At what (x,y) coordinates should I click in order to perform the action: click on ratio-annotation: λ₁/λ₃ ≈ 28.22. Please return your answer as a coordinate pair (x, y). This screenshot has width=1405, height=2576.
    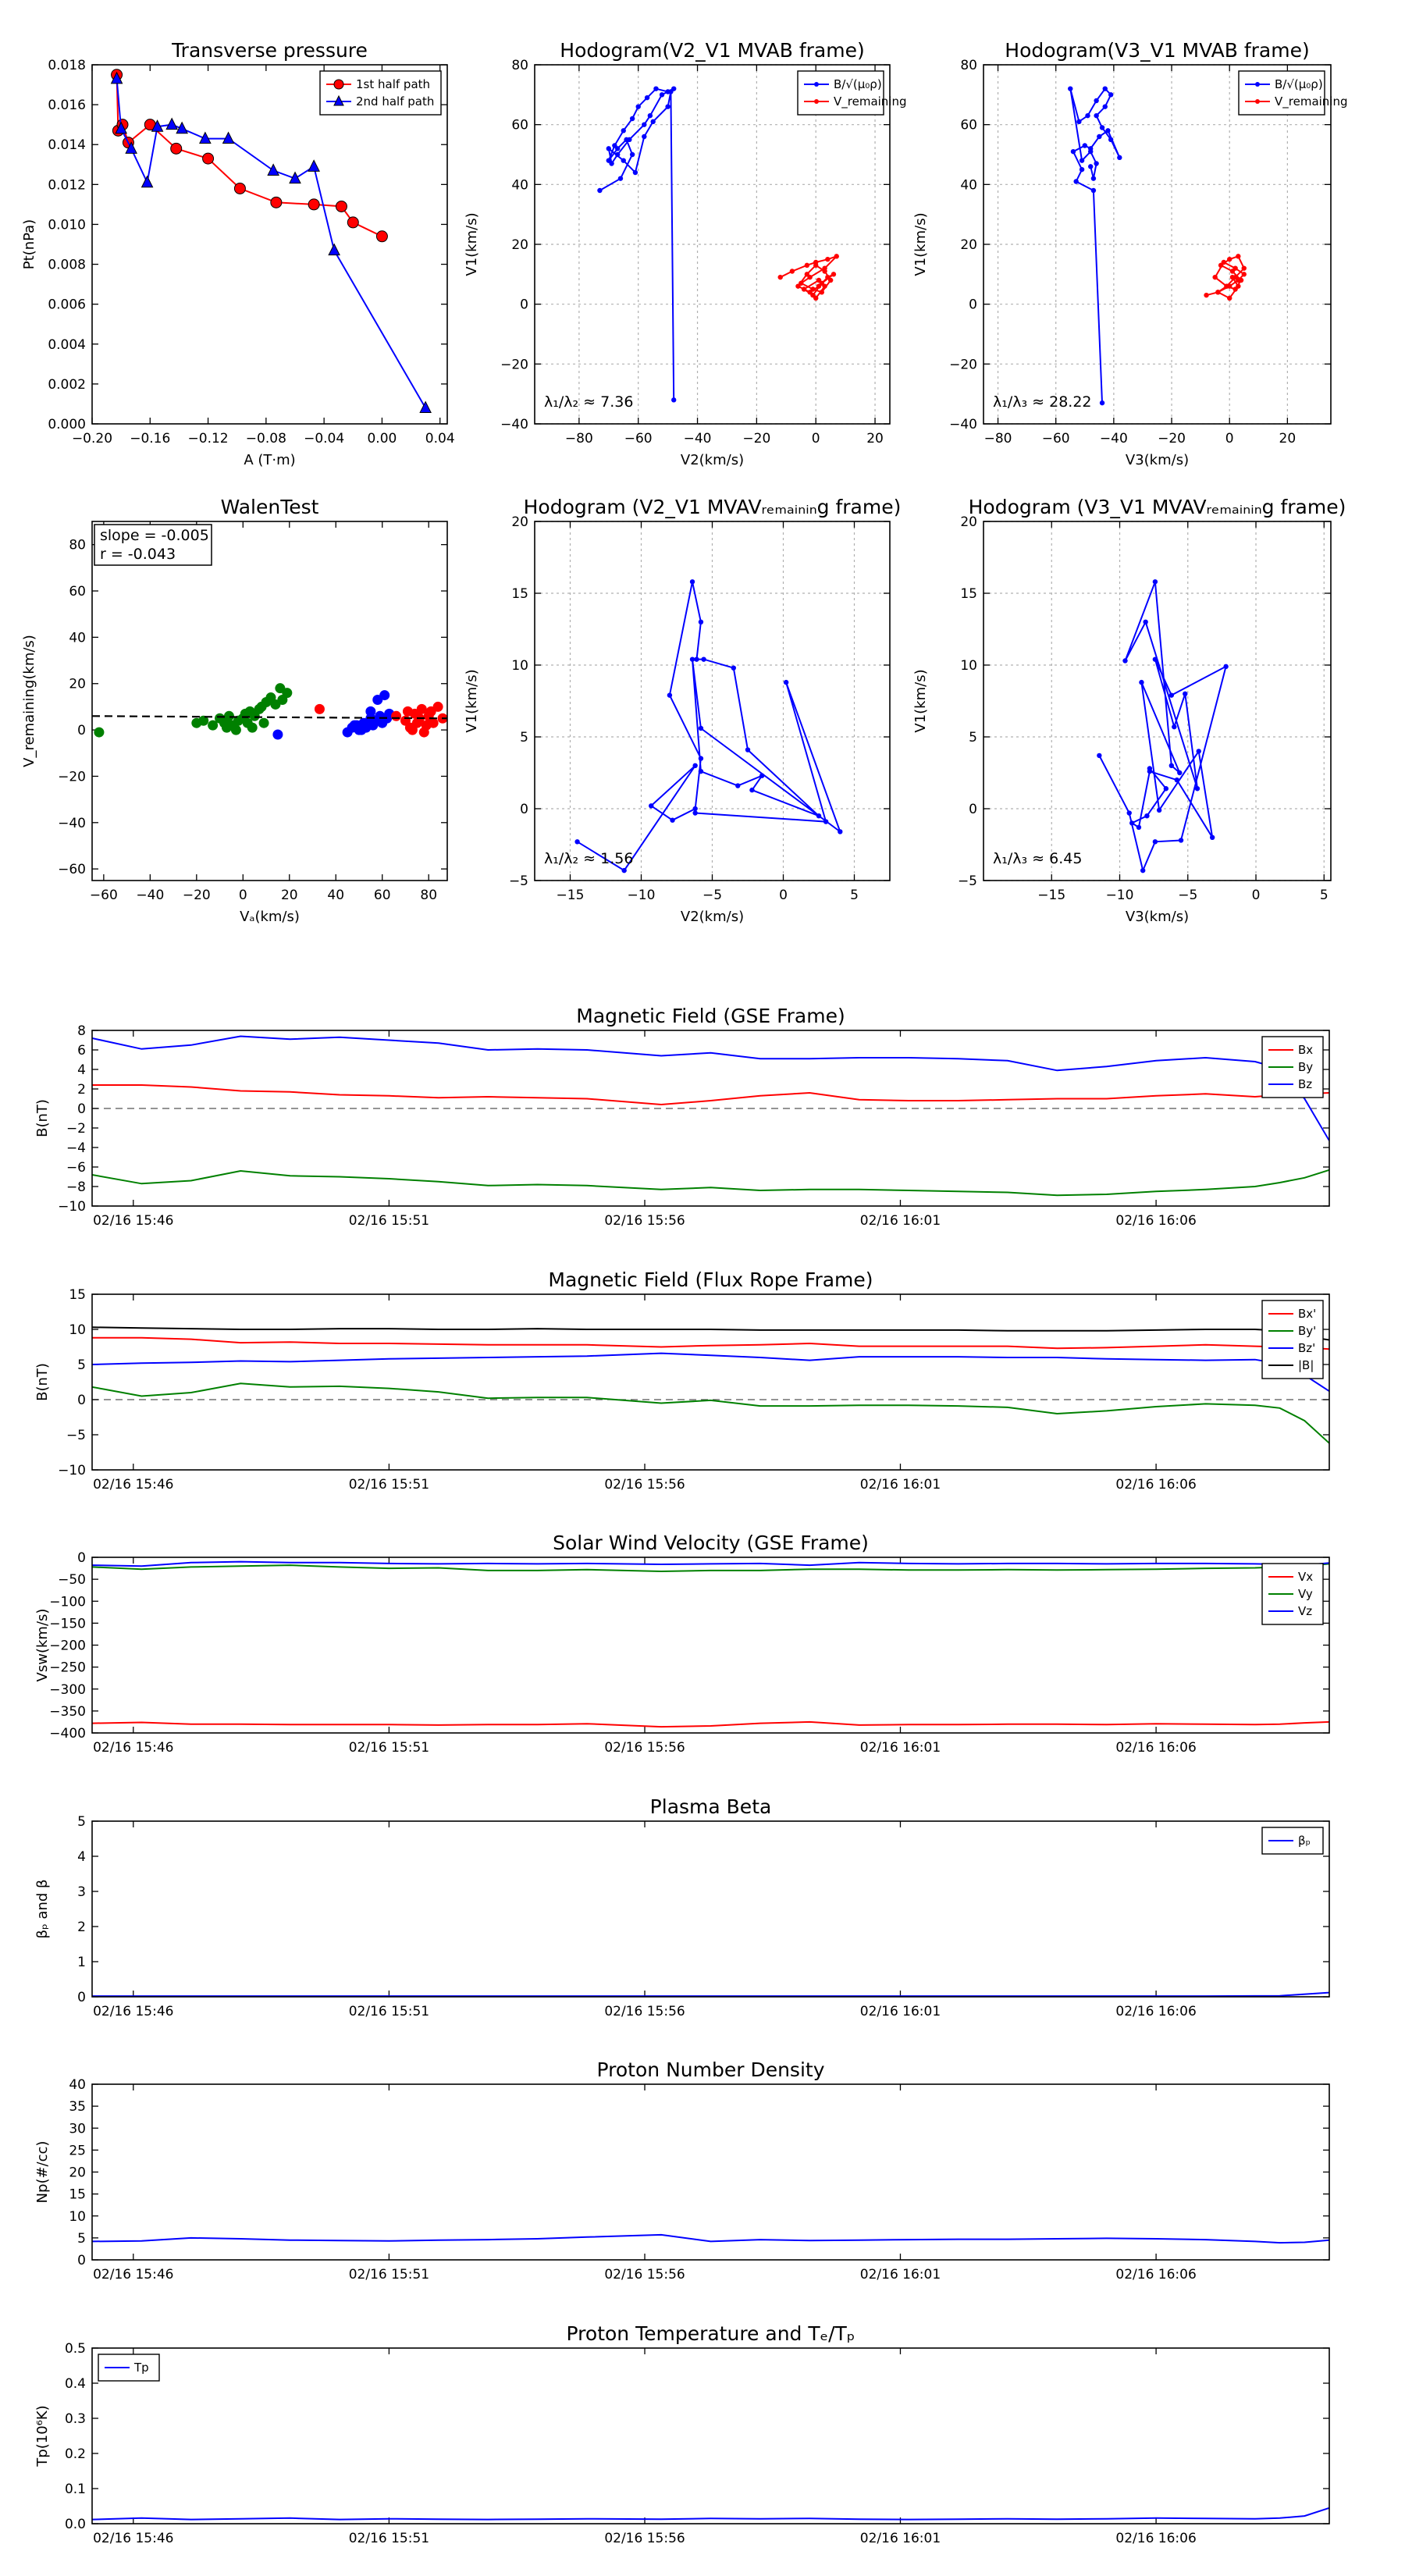
    Looking at the image, I should click on (1042, 402).